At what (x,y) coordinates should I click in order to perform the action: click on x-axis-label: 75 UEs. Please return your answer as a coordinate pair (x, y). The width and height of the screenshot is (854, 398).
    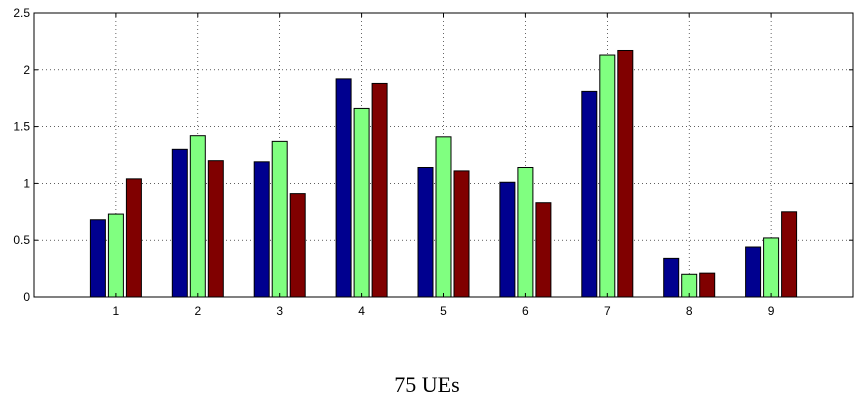
    Looking at the image, I should click on (427, 384).